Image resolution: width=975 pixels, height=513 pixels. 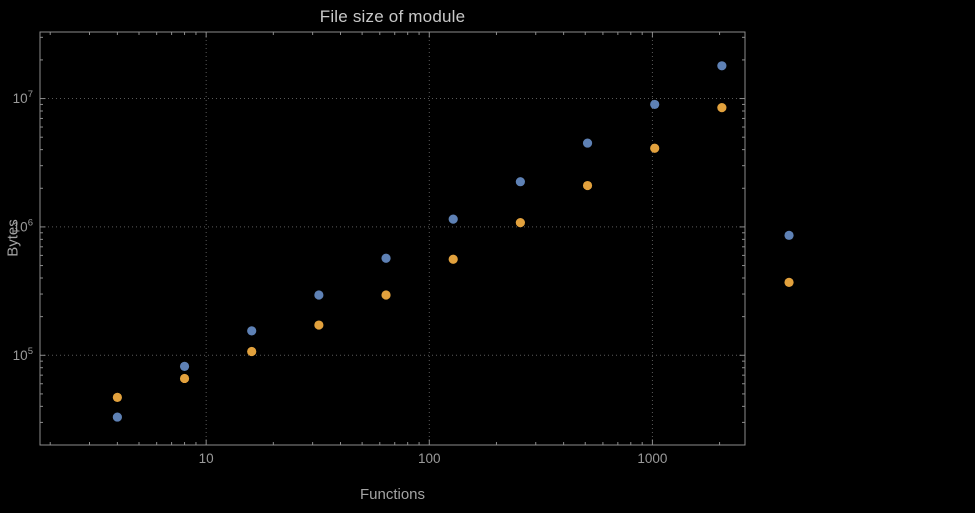 What do you see at coordinates (13, 238) in the screenshot?
I see `y-axis-label: Bytes` at bounding box center [13, 238].